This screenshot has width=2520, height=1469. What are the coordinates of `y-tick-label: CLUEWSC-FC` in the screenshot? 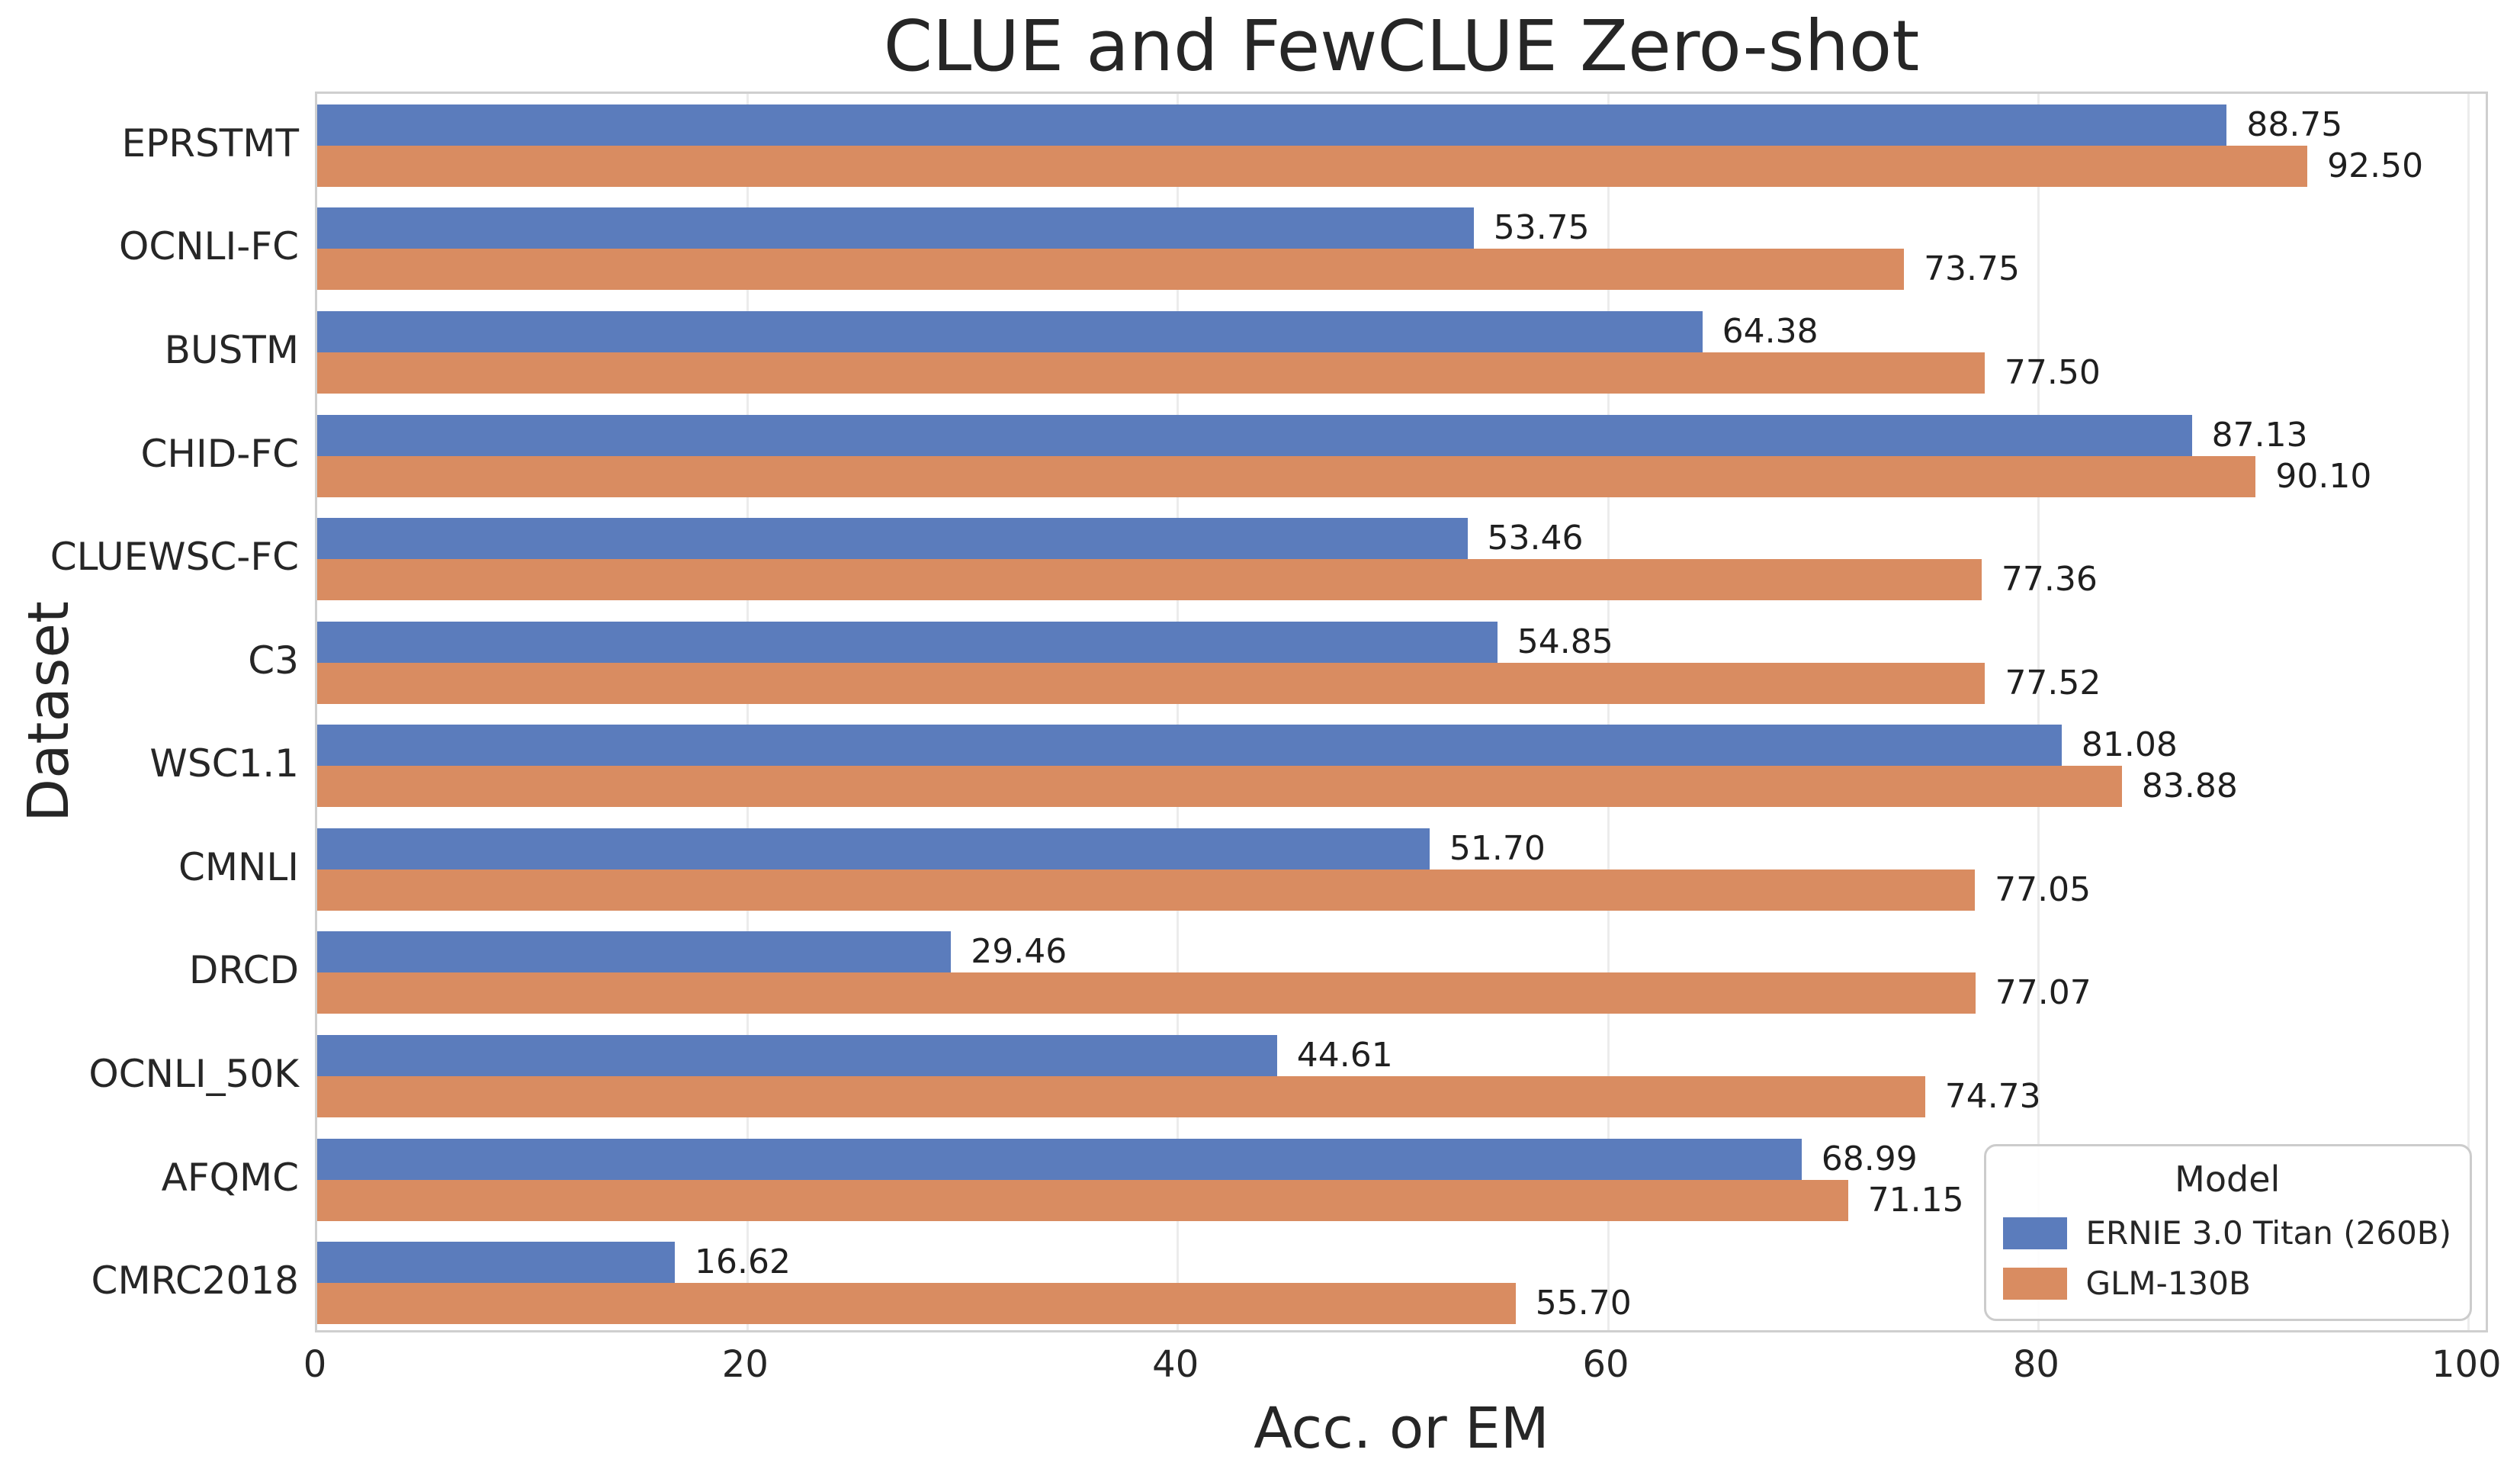 It's located at (174, 557).